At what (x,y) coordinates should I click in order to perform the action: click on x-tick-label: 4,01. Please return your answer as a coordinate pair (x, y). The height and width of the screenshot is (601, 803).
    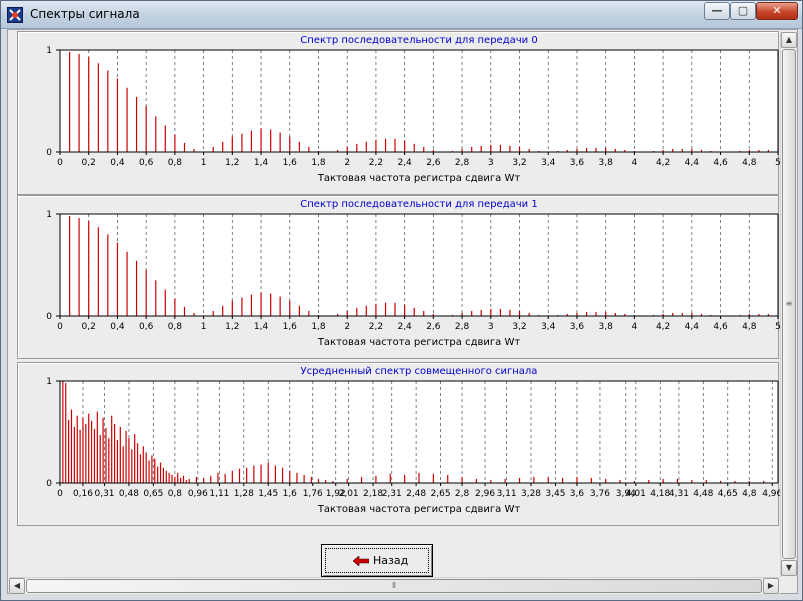
    Looking at the image, I should click on (636, 494).